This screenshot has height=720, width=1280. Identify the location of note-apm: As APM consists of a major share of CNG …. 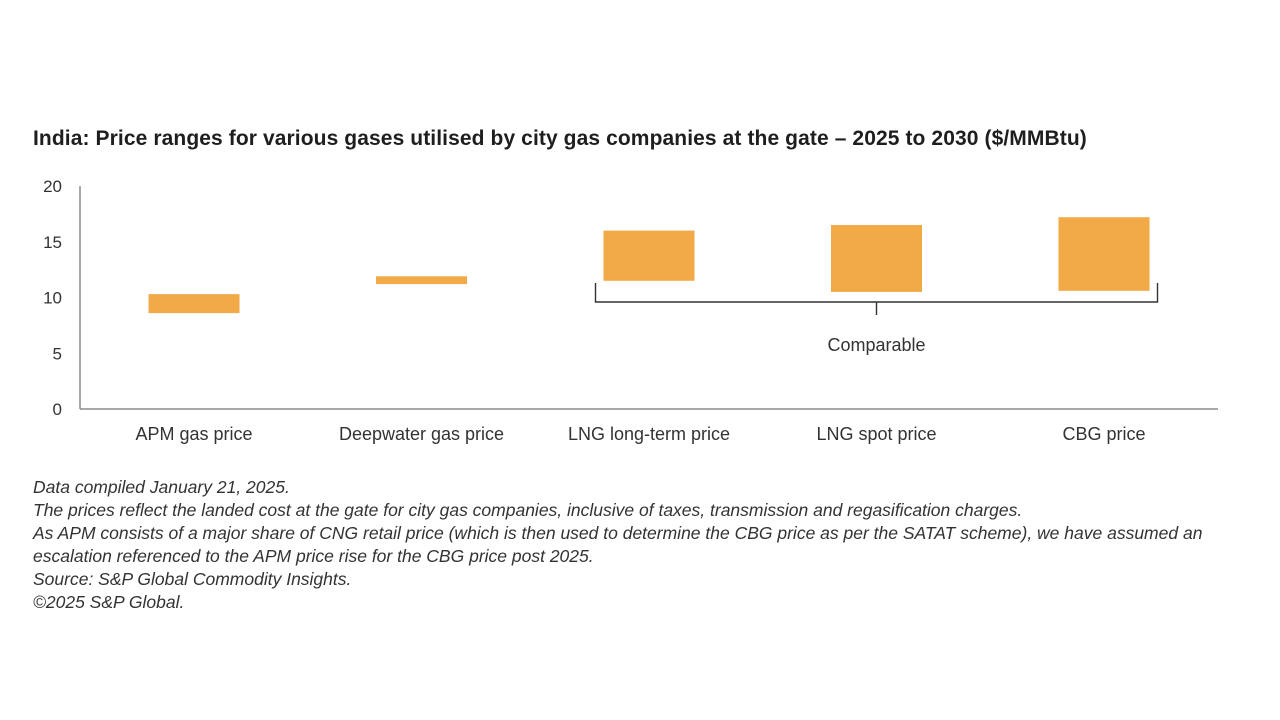
(618, 544).